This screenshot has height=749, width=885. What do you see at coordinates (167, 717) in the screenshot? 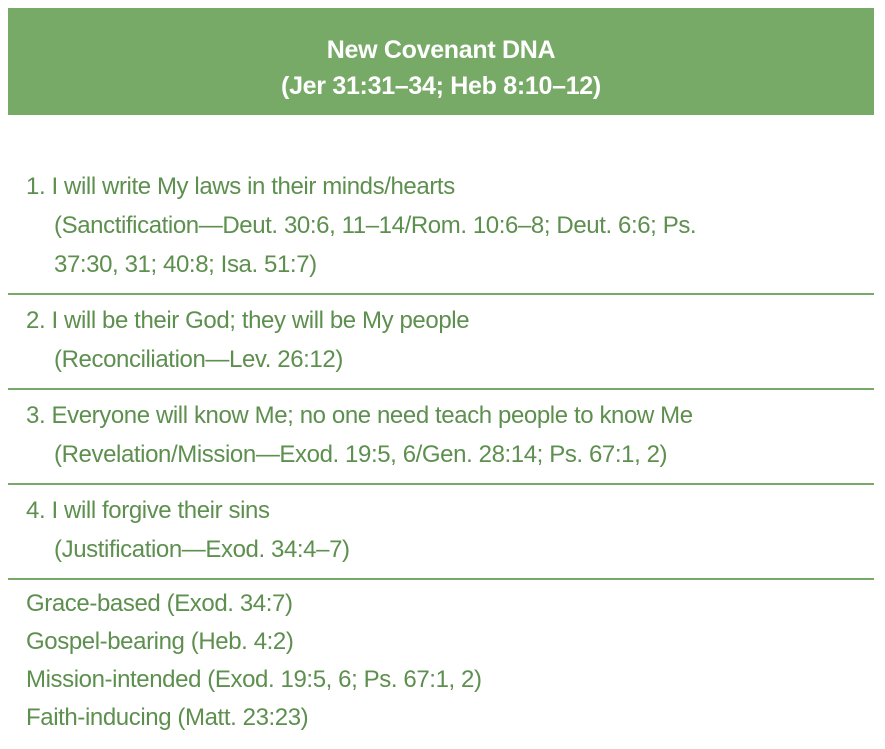
I see `summary-item: Faith-inducing (Matt. 23:23)` at bounding box center [167, 717].